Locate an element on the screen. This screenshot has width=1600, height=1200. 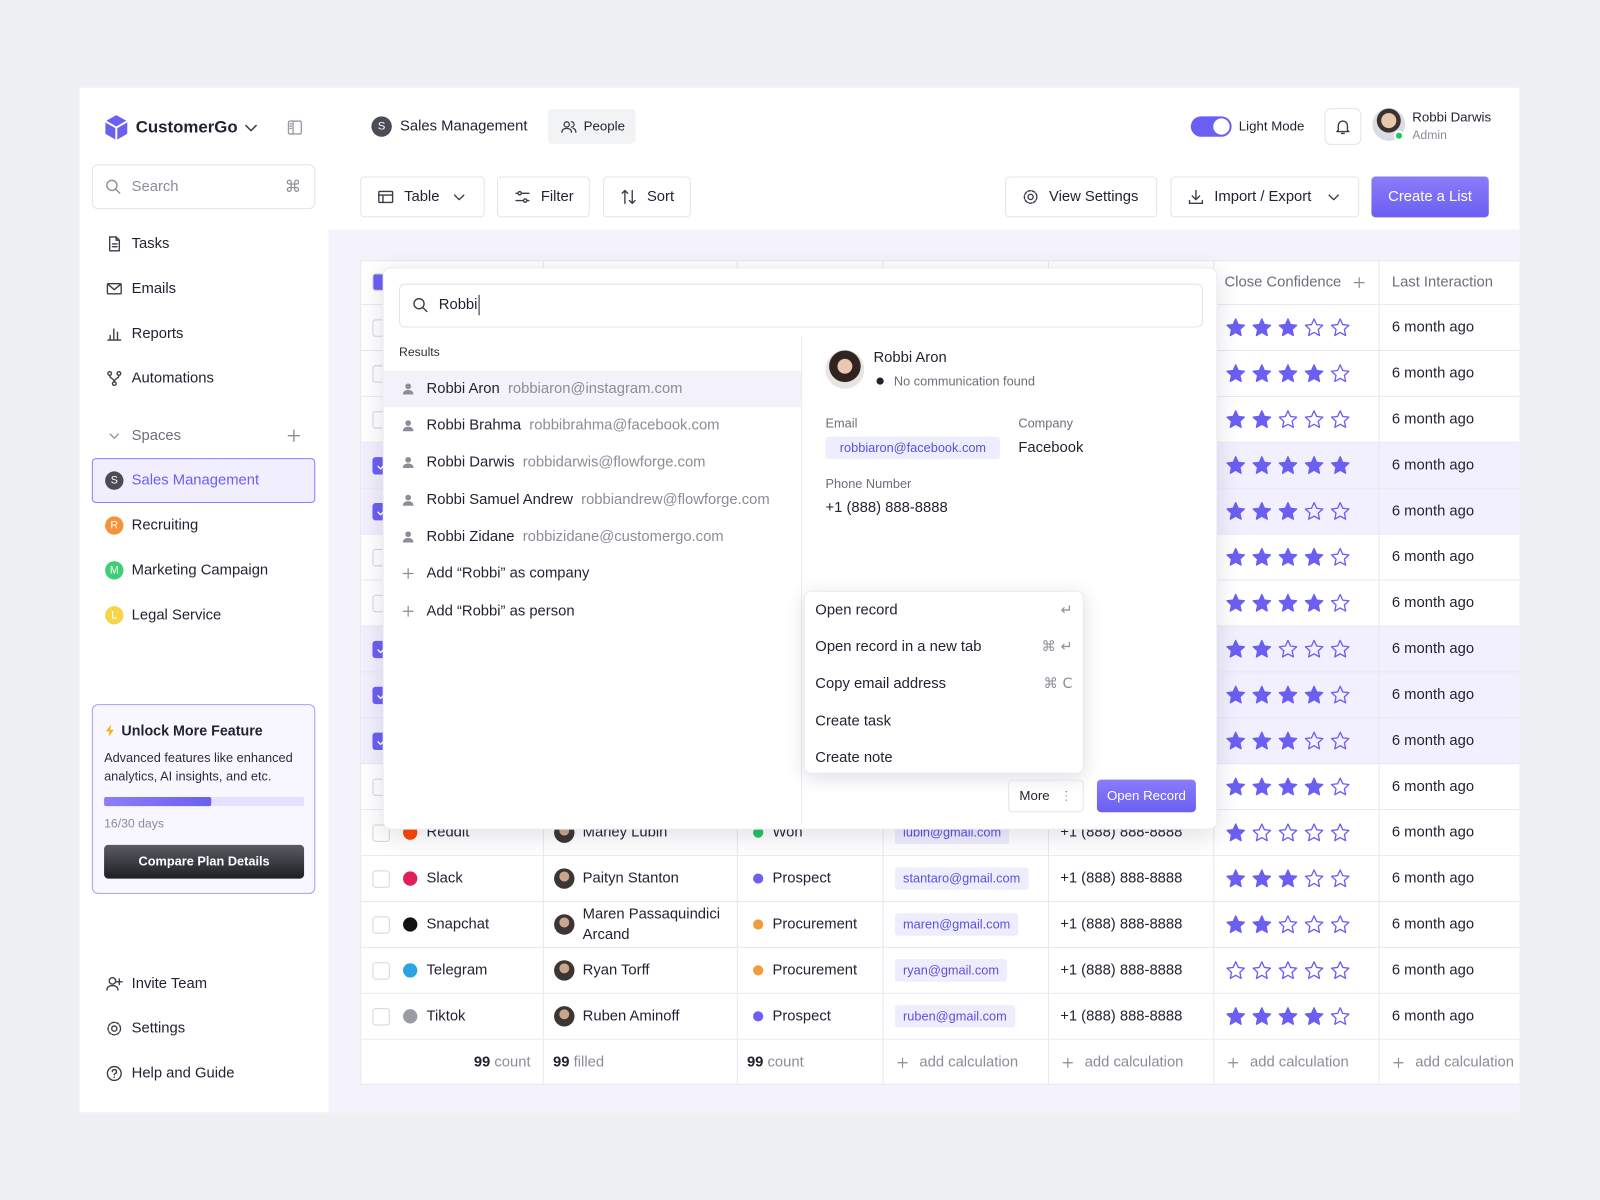
stage-label: Prospect is located at coordinates (801, 878).